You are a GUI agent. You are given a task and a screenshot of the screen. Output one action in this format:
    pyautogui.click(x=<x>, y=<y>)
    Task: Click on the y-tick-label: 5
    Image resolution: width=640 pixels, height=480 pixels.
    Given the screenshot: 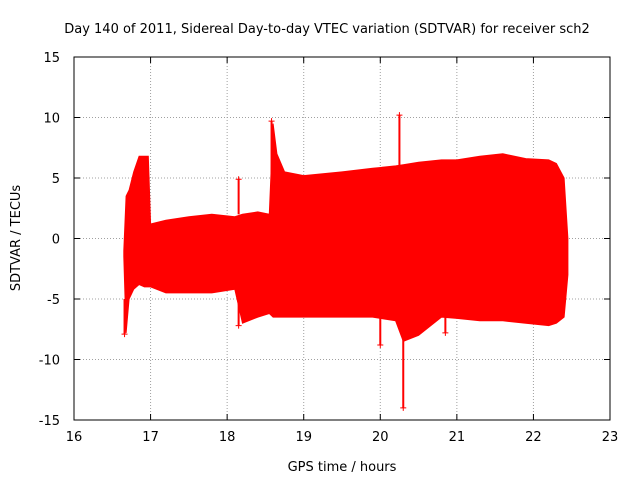 What is the action you would take?
    pyautogui.click(x=56, y=179)
    